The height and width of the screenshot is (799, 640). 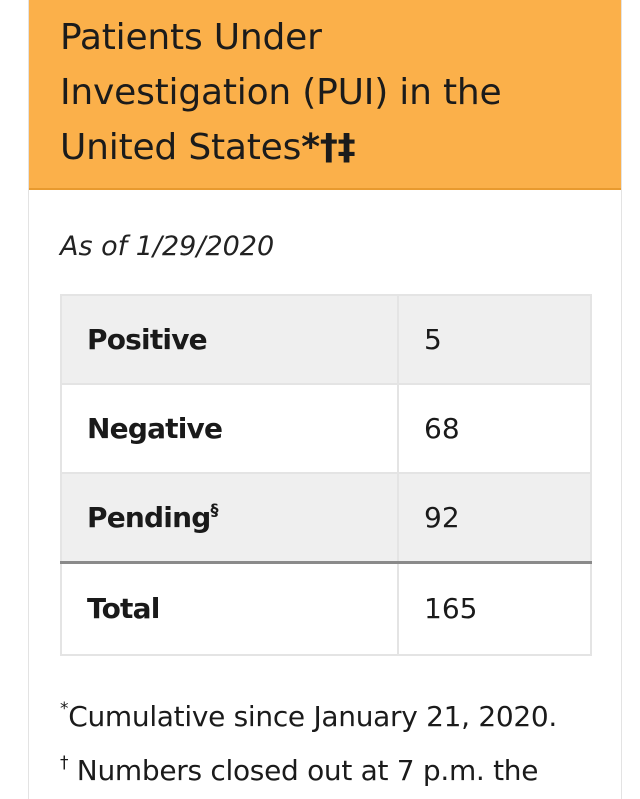 I want to click on table-row-positive: Positive 5, so click(x=326, y=339).